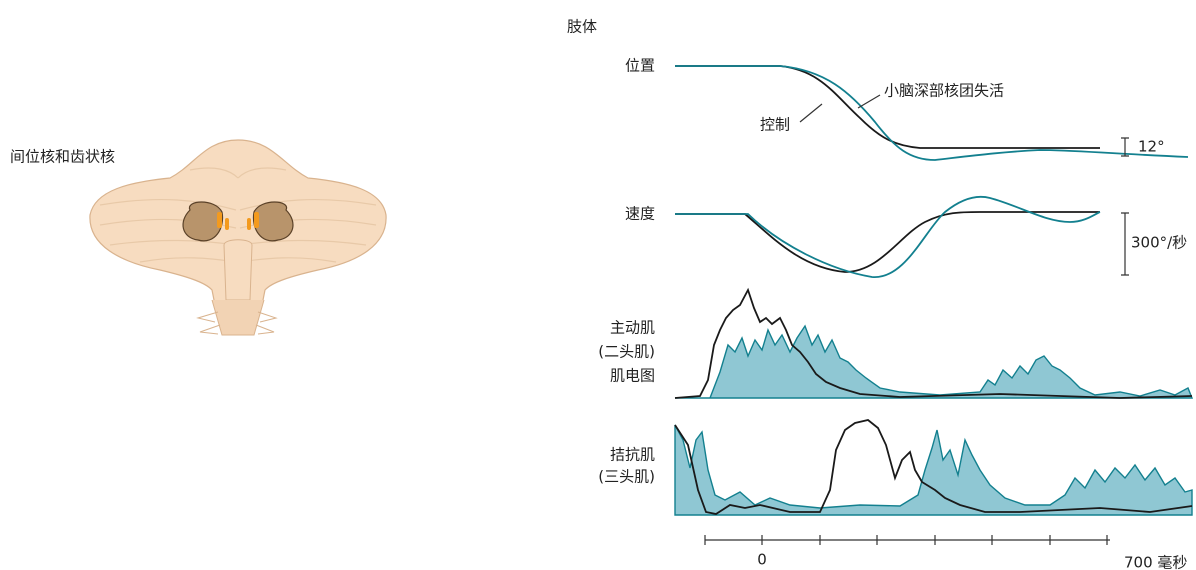  I want to click on nuclei-label: 间位核和齿状核, so click(62, 157).